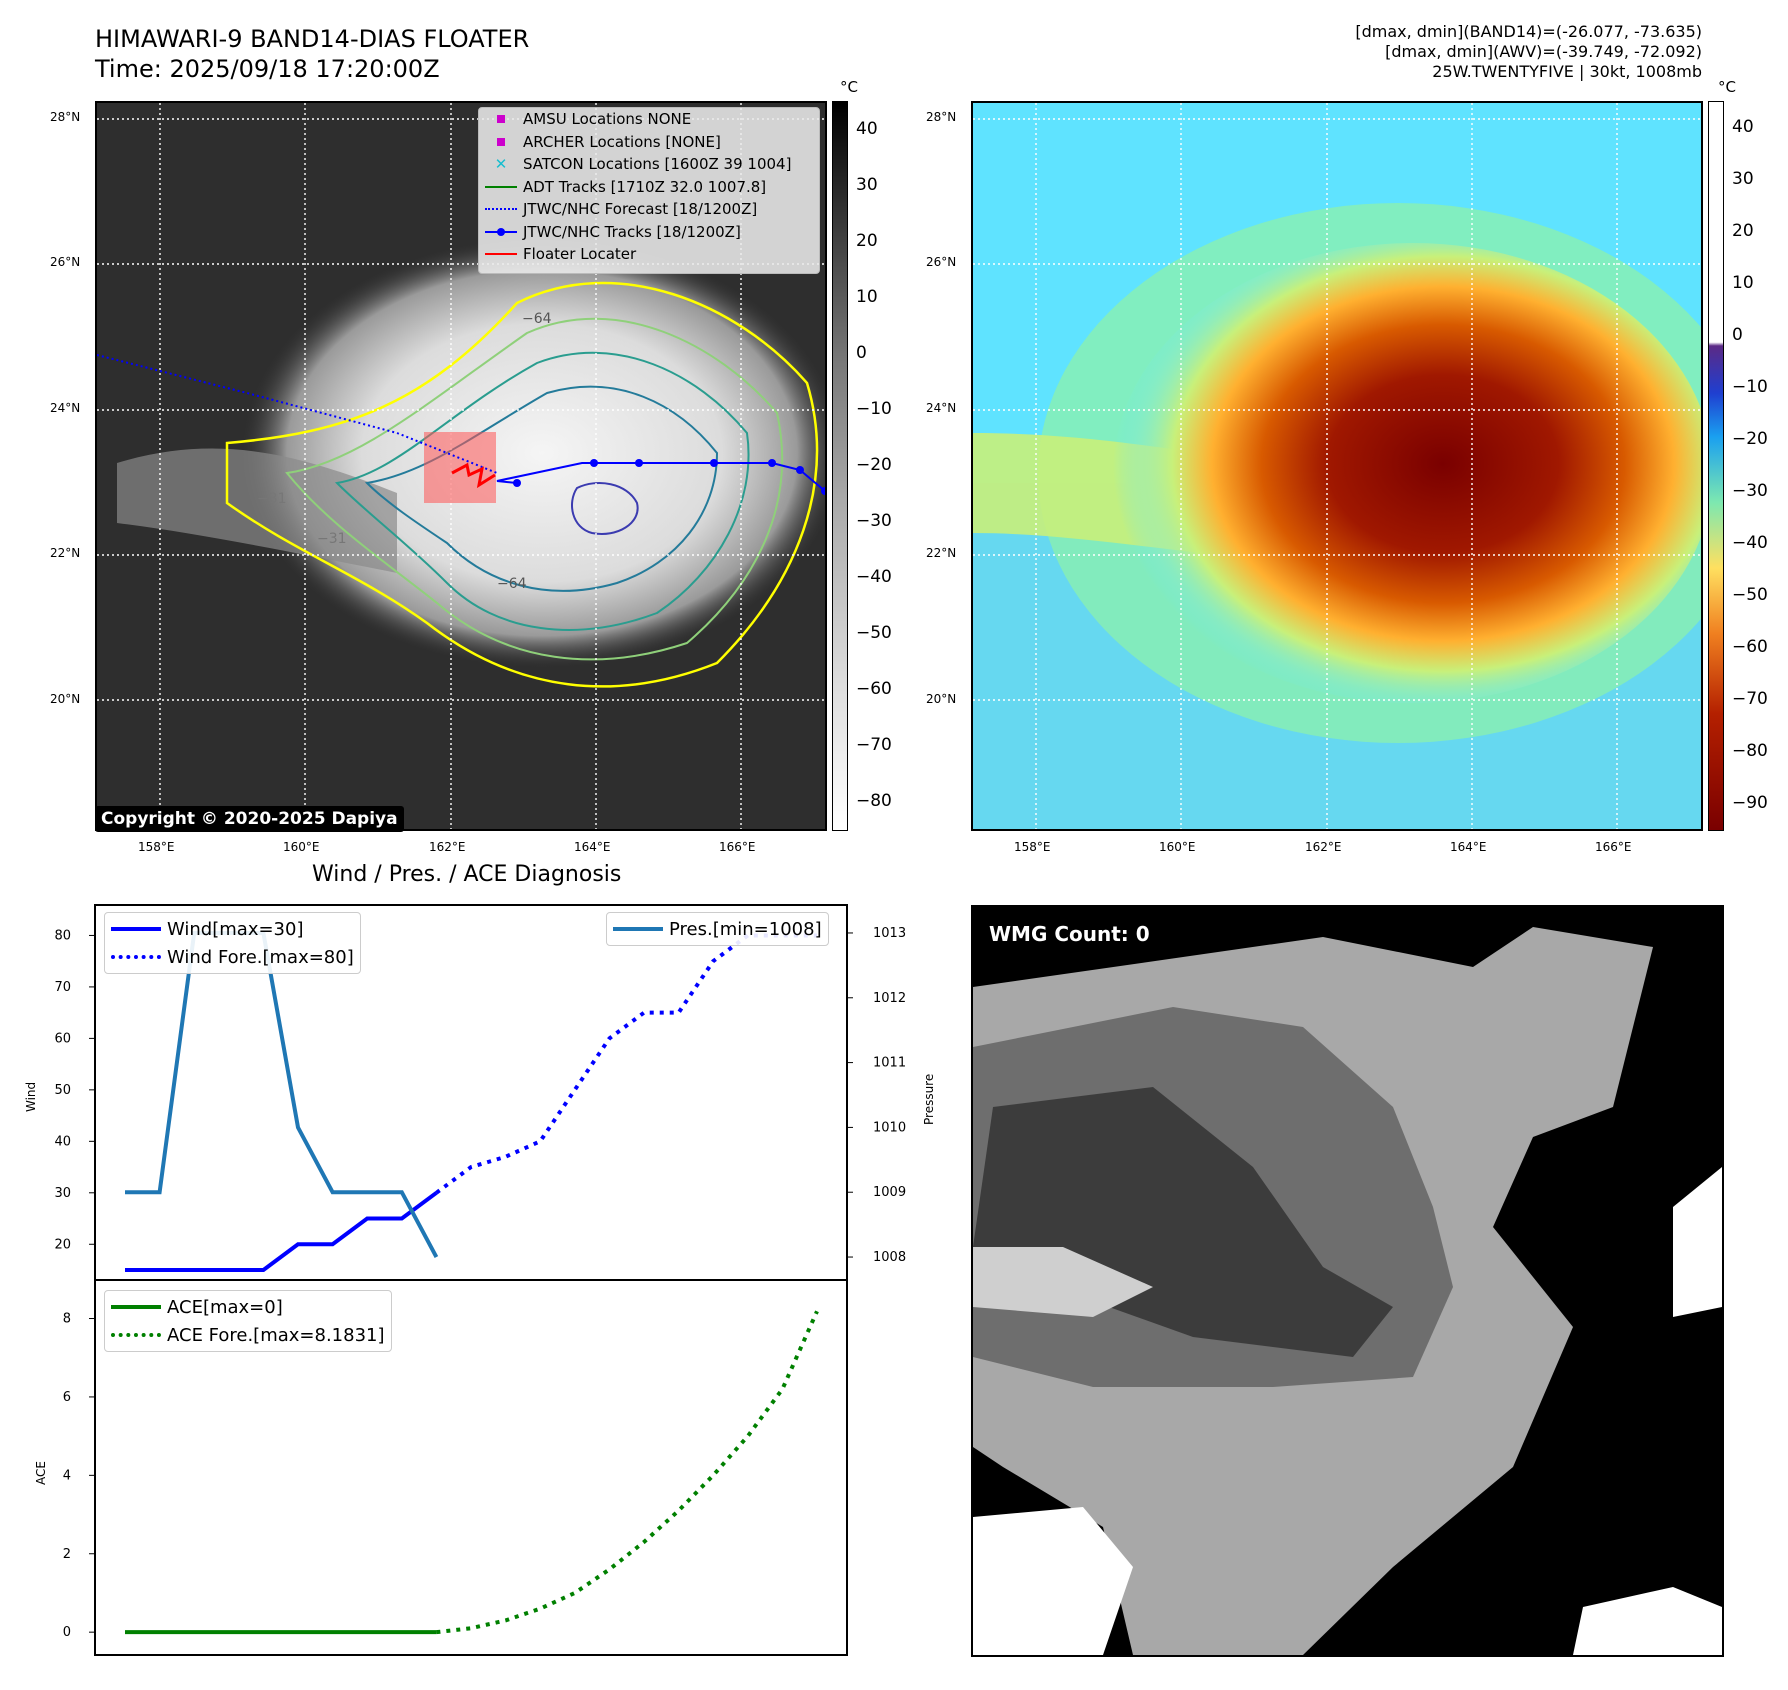  I want to click on axis-tick-label: 80, so click(62, 935).